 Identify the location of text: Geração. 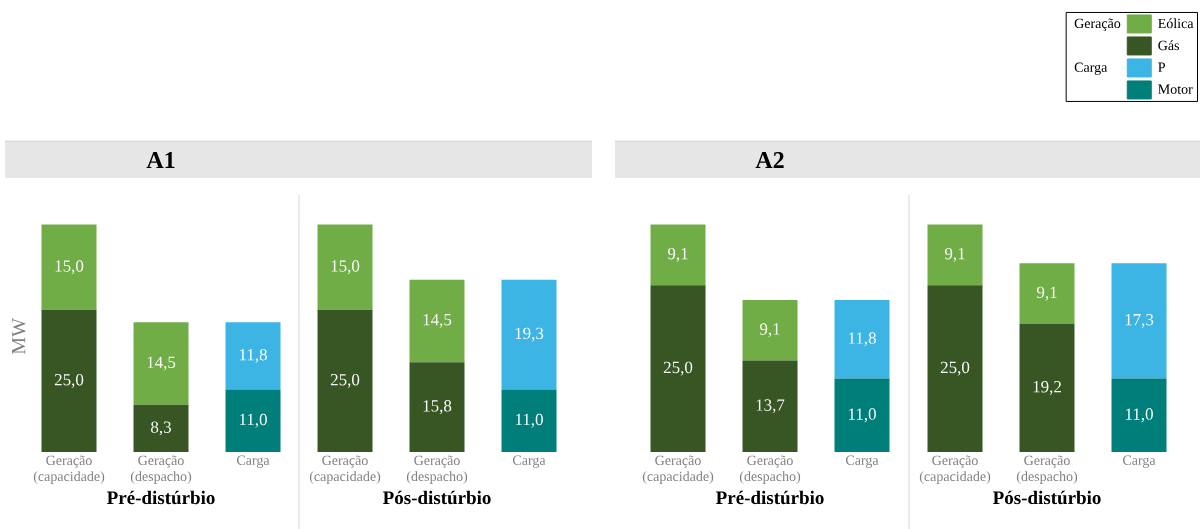
(1097, 24).